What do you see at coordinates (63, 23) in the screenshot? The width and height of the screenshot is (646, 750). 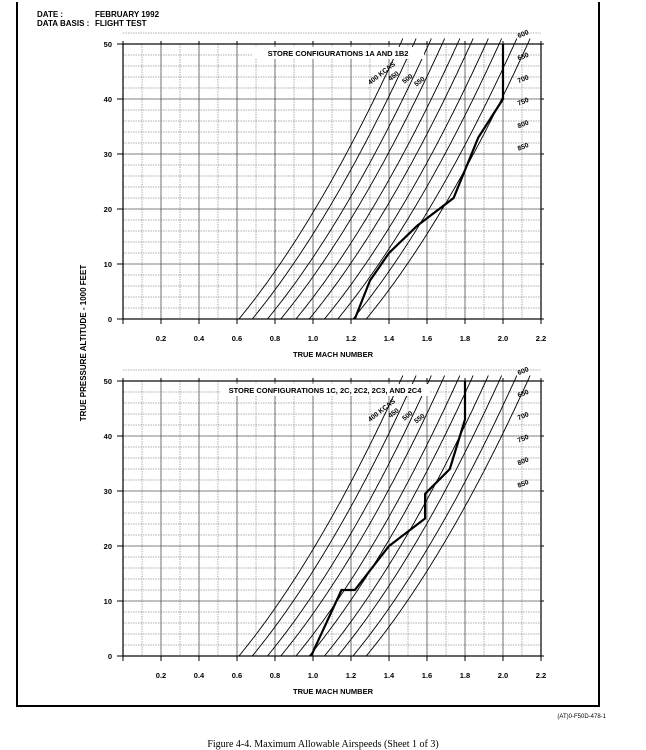 I see `data-basis-label: DATA BASIS :` at bounding box center [63, 23].